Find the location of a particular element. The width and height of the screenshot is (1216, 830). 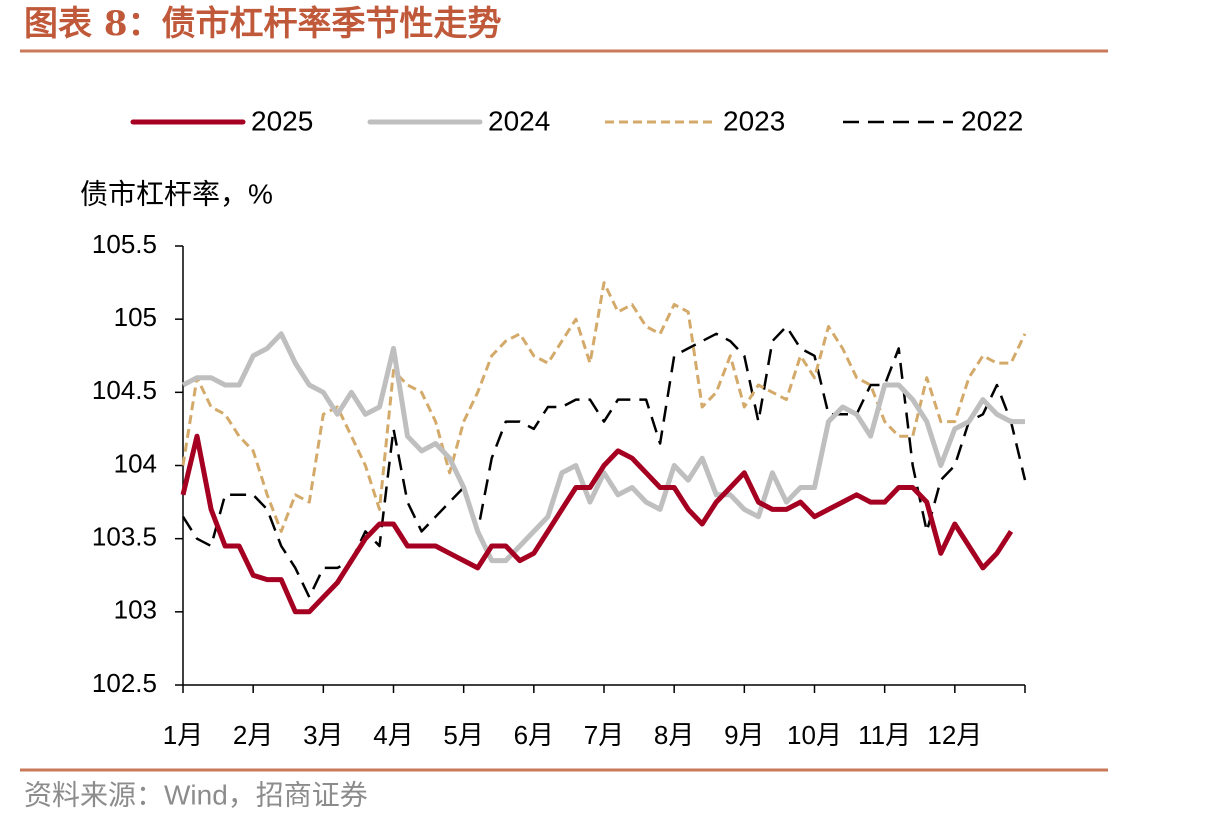

y-tick-label: 105.5 is located at coordinates (124, 244).